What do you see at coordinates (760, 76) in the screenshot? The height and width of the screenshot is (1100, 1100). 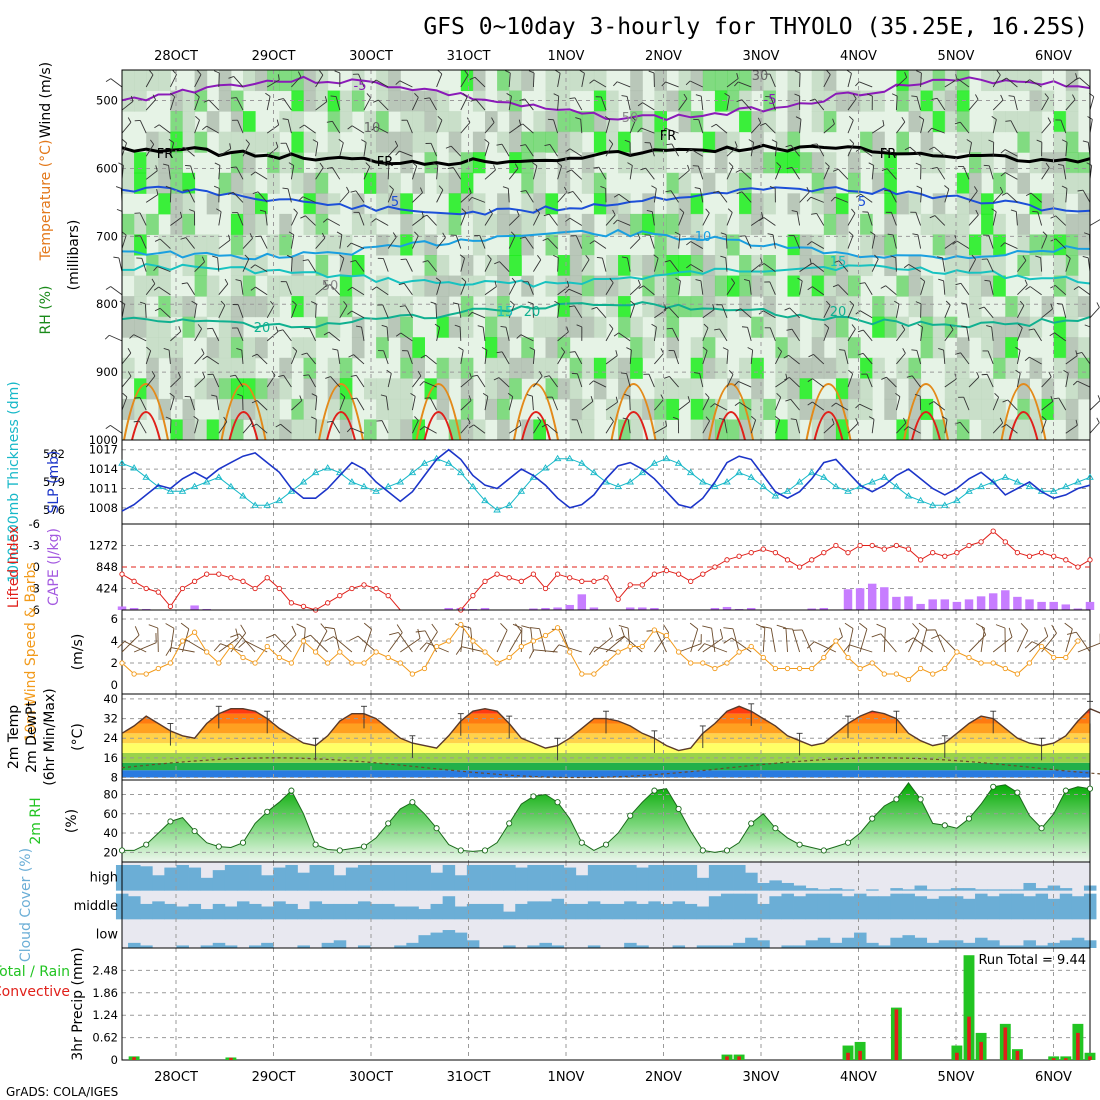 I see `contour-label: 30` at bounding box center [760, 76].